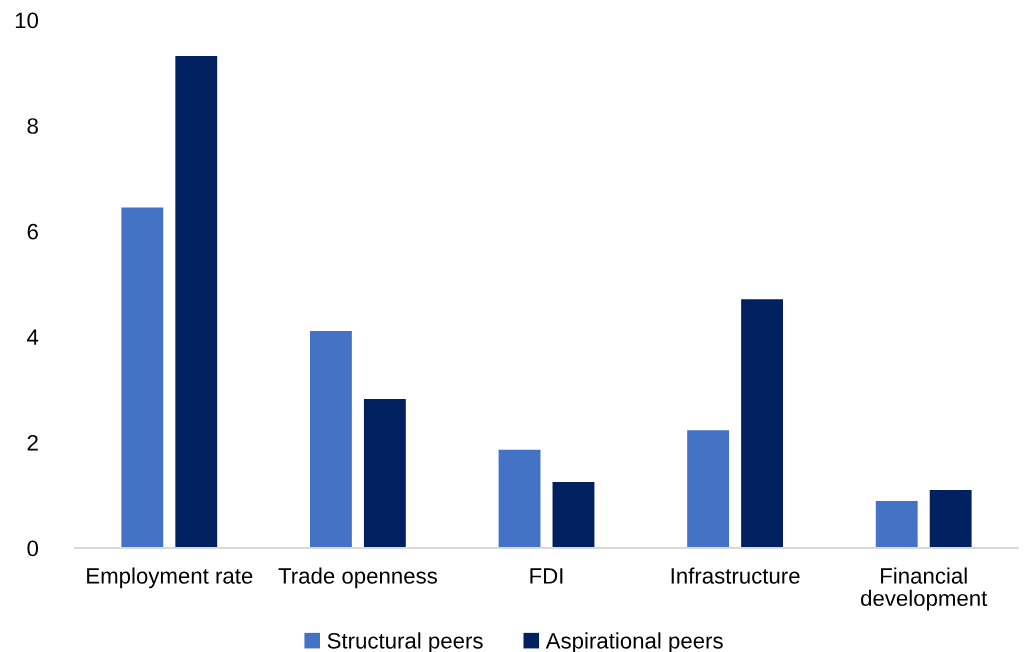  I want to click on x-tick-label: Trade openness, so click(357, 578).